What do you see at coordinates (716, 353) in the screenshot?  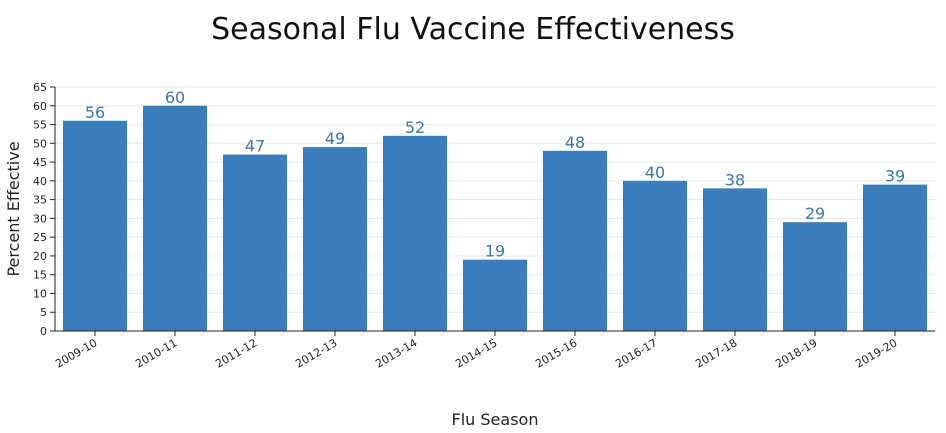 I see `x-tick-label: 2017-18` at bounding box center [716, 353].